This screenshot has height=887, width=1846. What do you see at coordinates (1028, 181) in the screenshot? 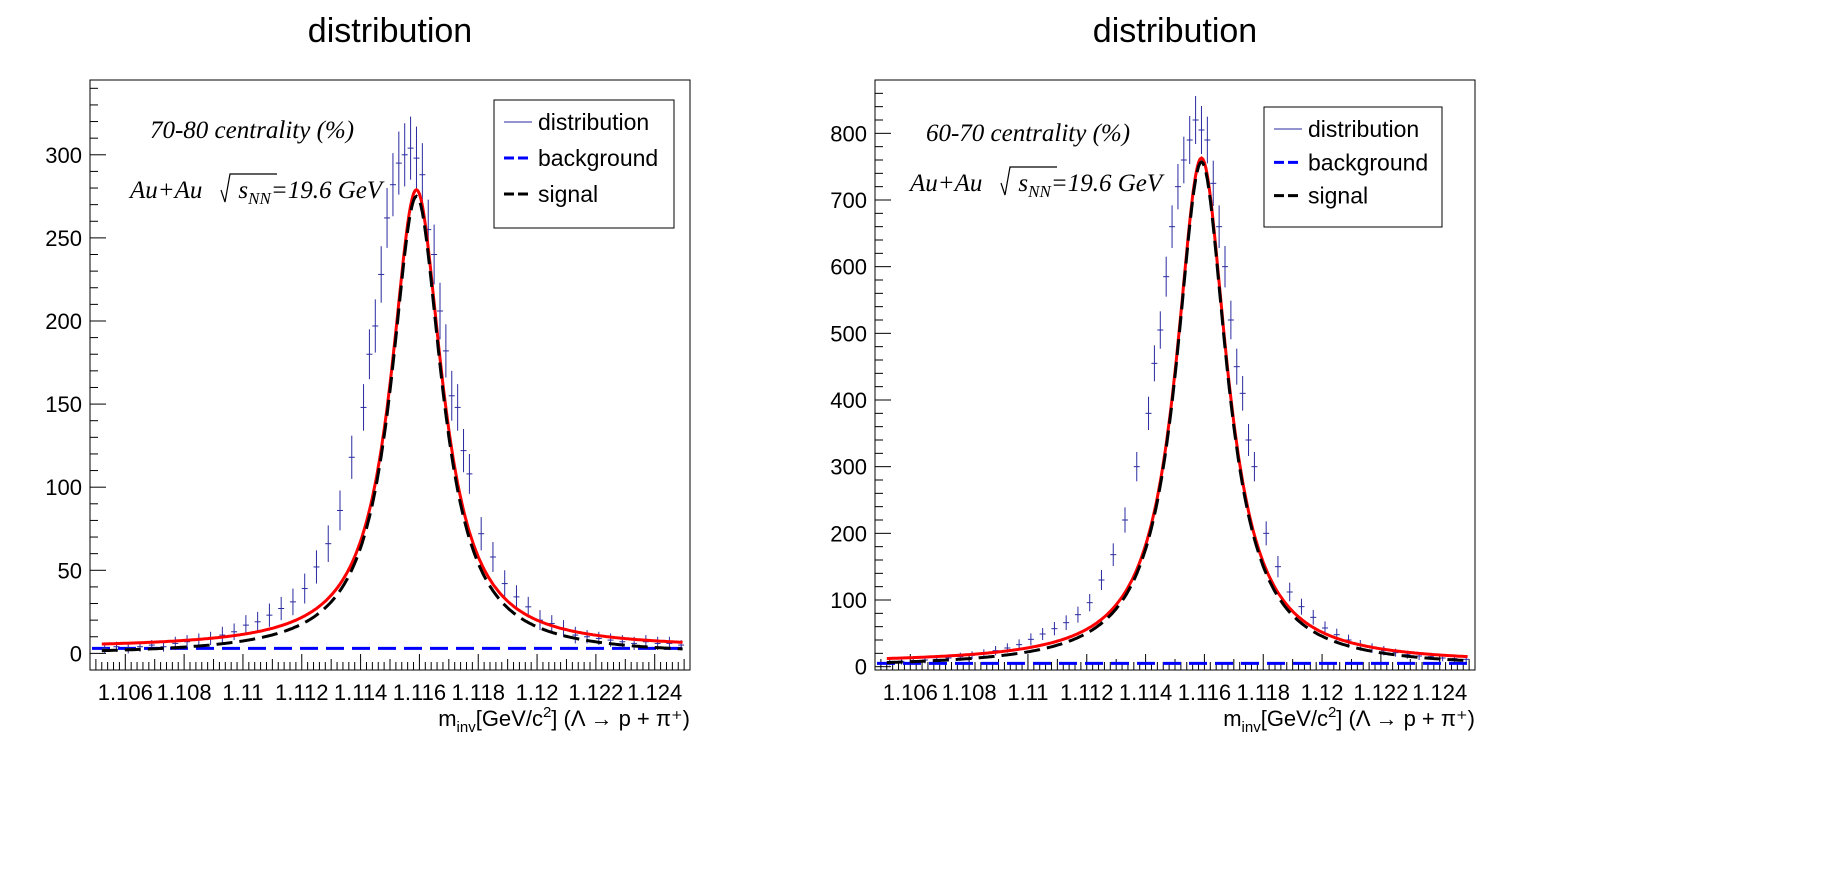
I see `sqrt-sign` at bounding box center [1028, 181].